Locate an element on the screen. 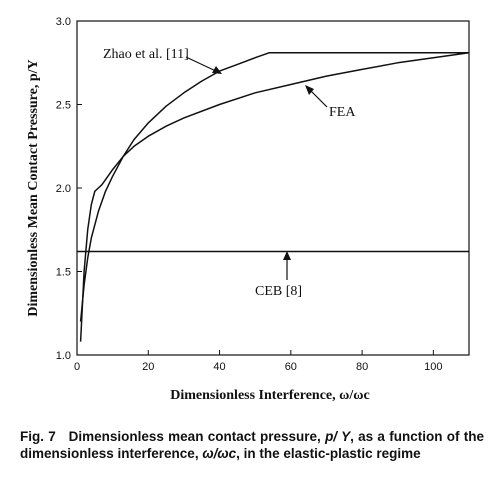 The width and height of the screenshot is (504, 488). y-tick-label: 2.5 is located at coordinates (63, 106).